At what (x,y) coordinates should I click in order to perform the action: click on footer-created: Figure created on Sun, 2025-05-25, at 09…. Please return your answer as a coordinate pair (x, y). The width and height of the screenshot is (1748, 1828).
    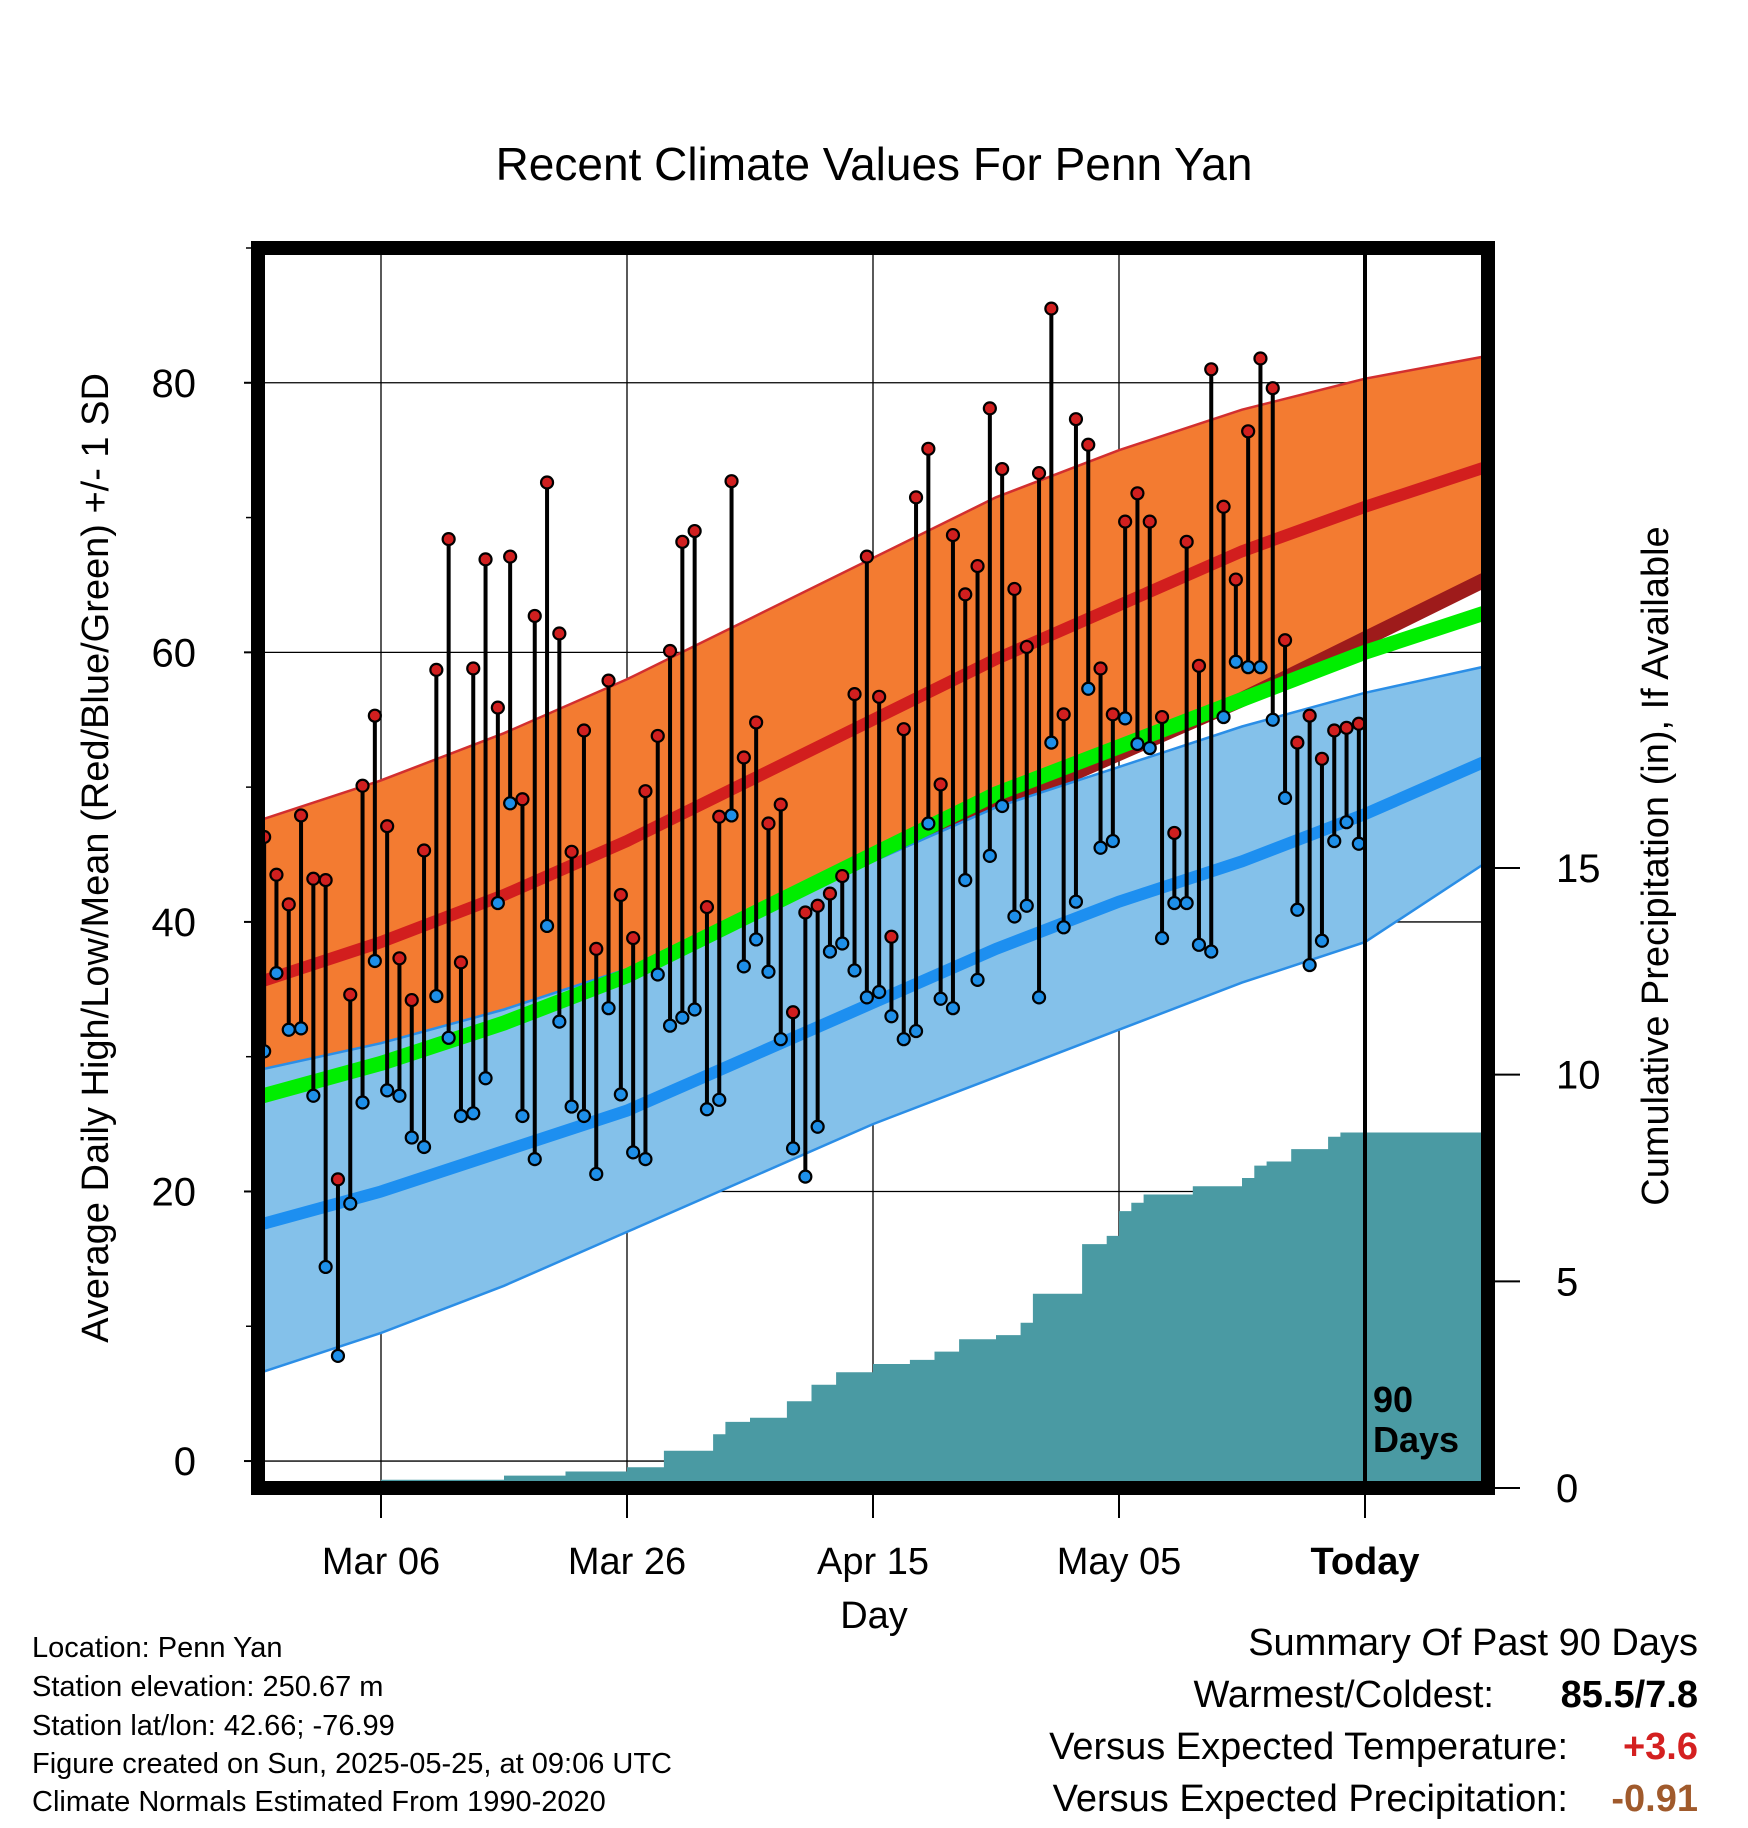
    Looking at the image, I should click on (352, 1764).